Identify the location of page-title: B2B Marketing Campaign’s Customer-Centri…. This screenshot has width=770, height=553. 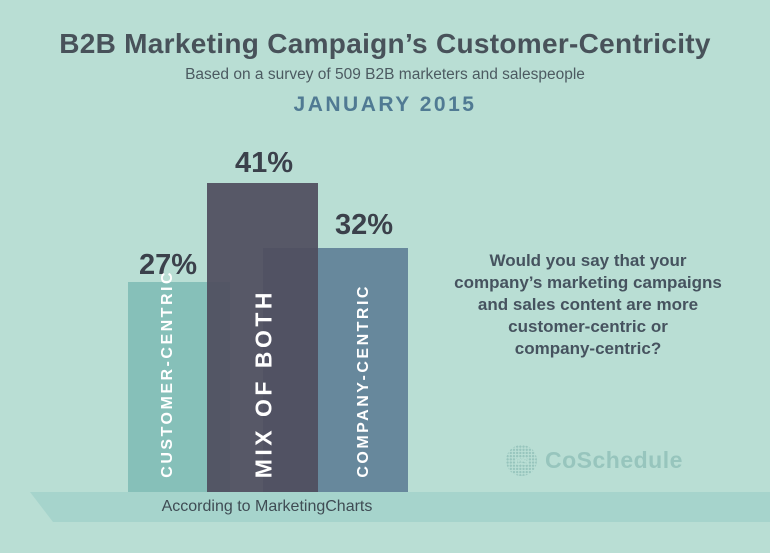
(385, 43).